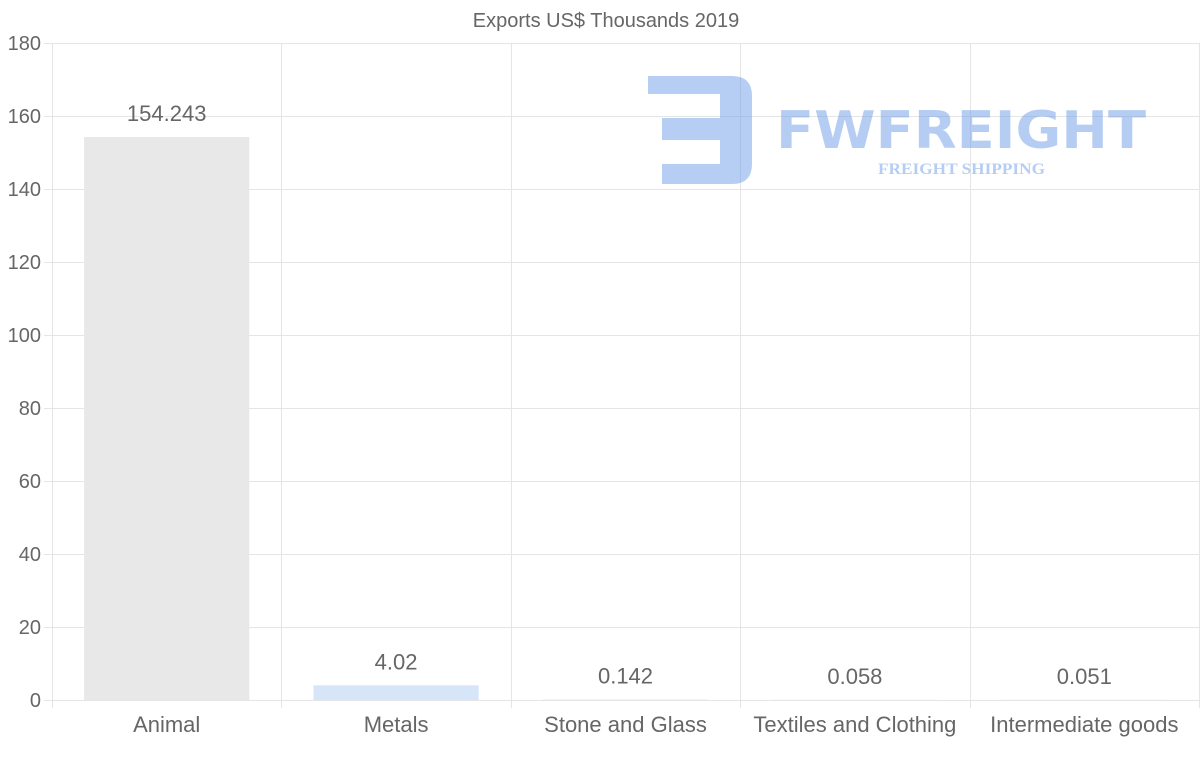 This screenshot has width=1200, height=763. What do you see at coordinates (24, 372) in the screenshot?
I see `y-axis-ticks: 0 20 40 60 80 100 120 140 160 180` at bounding box center [24, 372].